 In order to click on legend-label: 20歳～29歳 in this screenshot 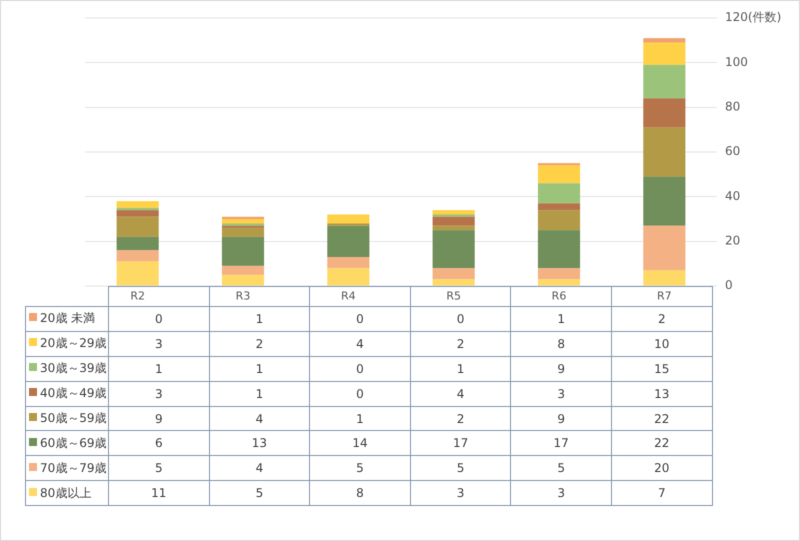, I will do `click(67, 343)`.